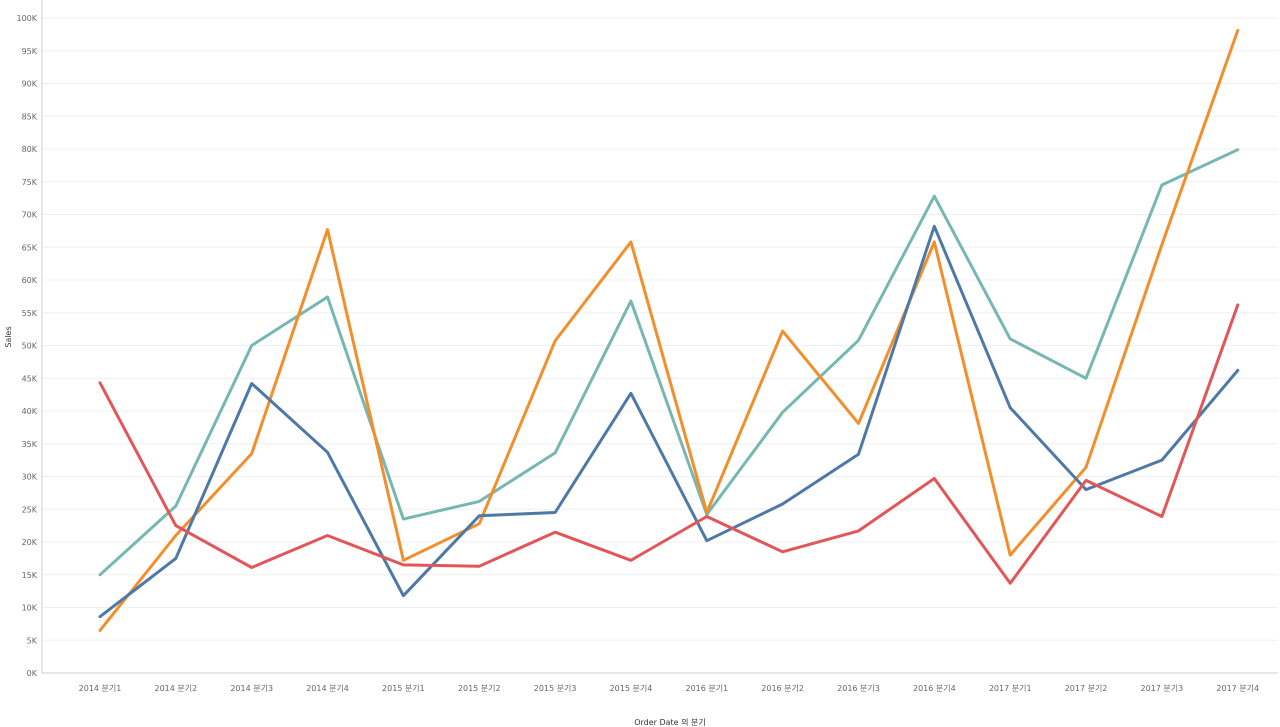  I want to click on y-tick-label: 100K, so click(26, 18).